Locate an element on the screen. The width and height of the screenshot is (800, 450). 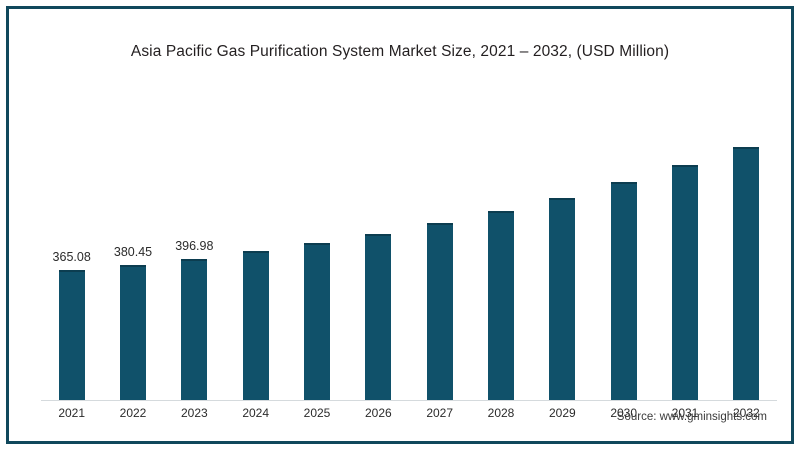
bar-value-label: 380.45 is located at coordinates (133, 251).